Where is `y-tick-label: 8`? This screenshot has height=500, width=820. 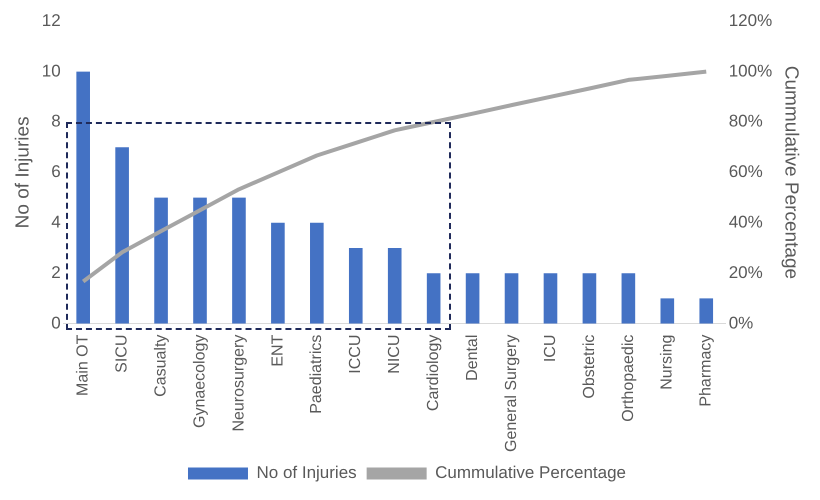 y-tick-label: 8 is located at coordinates (56, 121).